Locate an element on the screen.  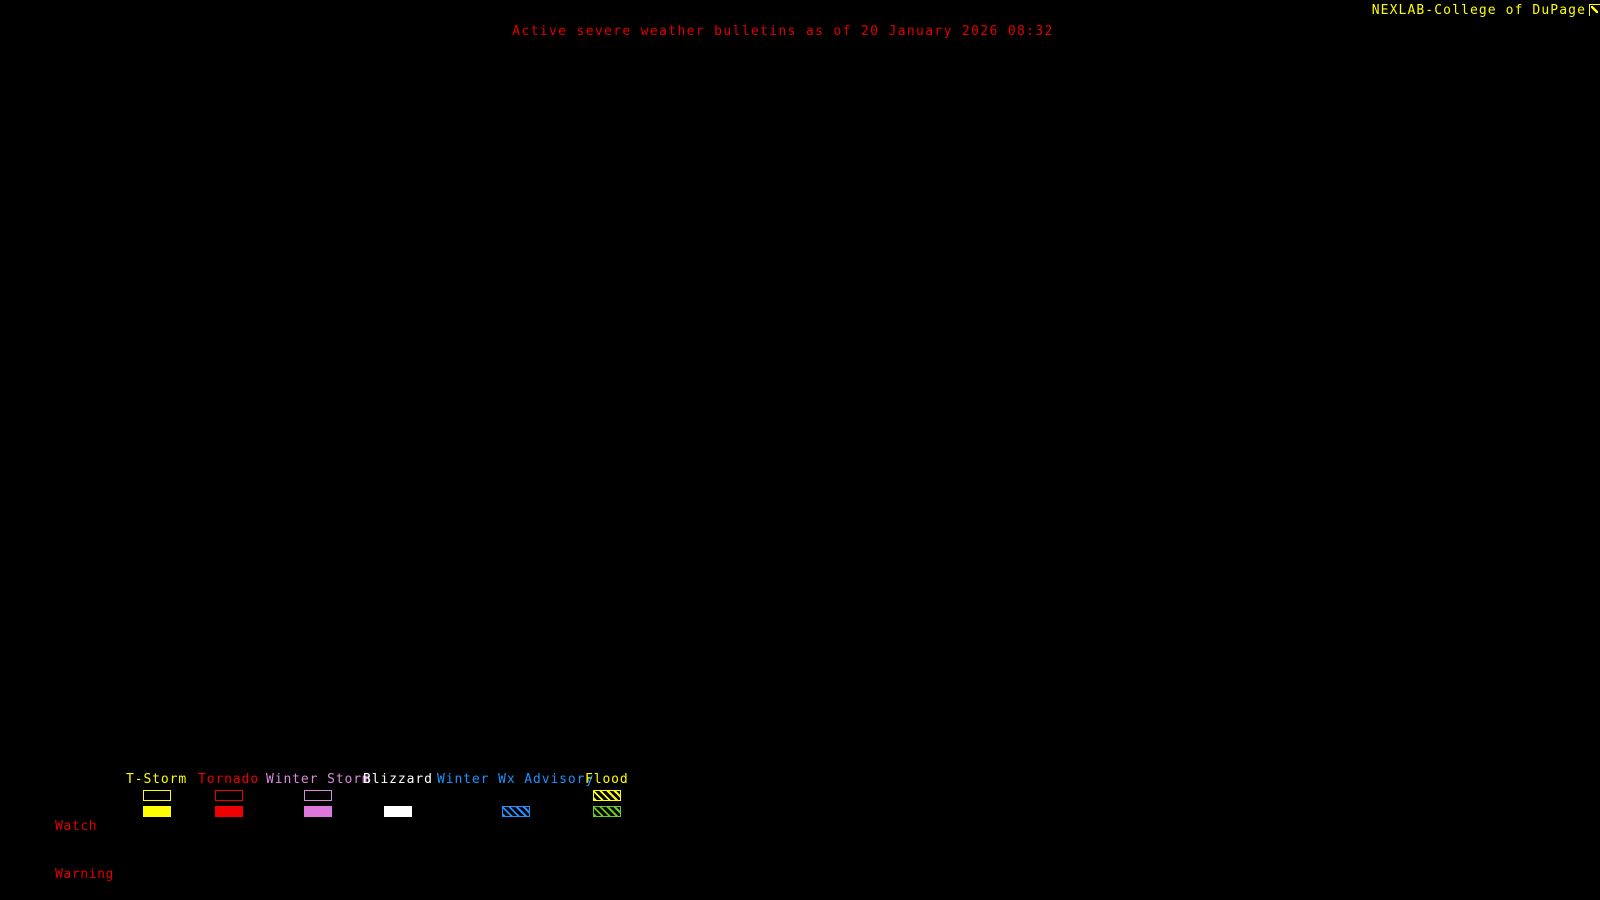
legend-column-title: Winter Wx Advisory is located at coordinates (516, 779).